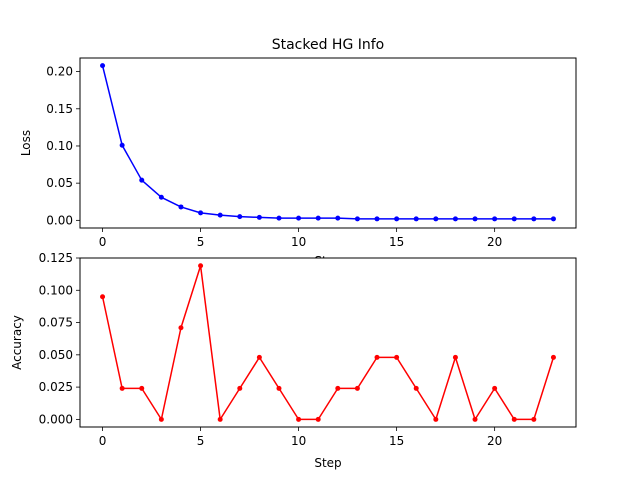 The height and width of the screenshot is (480, 640). I want to click on accuracy-x-tick-label: 5, so click(201, 441).